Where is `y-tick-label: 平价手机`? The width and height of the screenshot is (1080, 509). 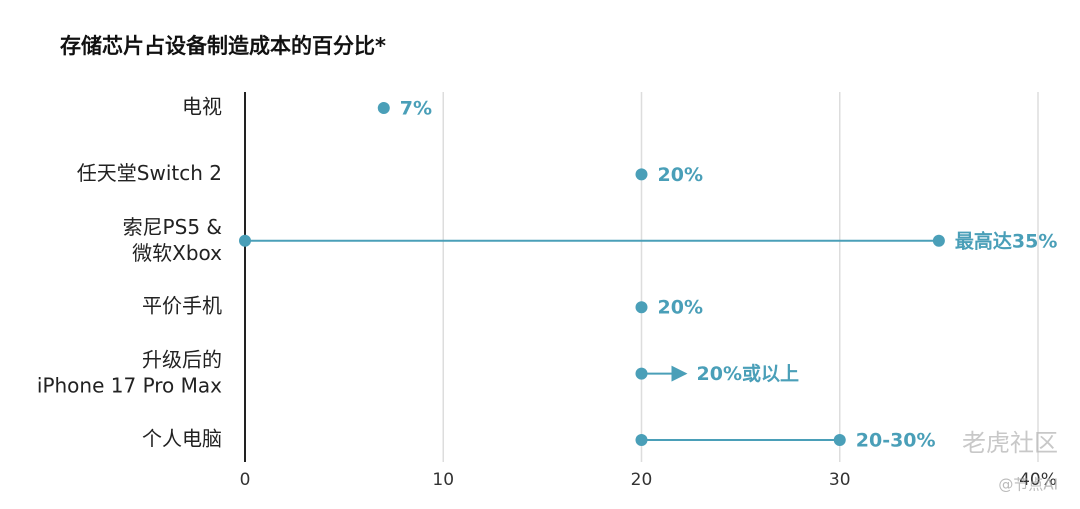
y-tick-label: 平价手机 is located at coordinates (182, 306).